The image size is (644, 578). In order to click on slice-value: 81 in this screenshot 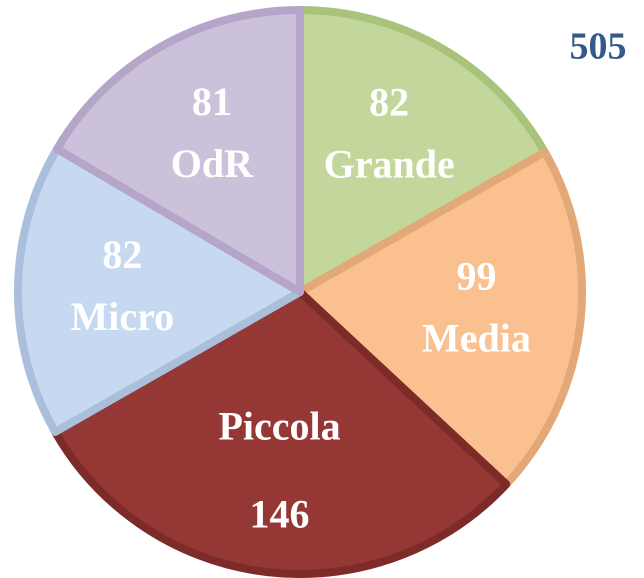, I will do `click(212, 101)`.